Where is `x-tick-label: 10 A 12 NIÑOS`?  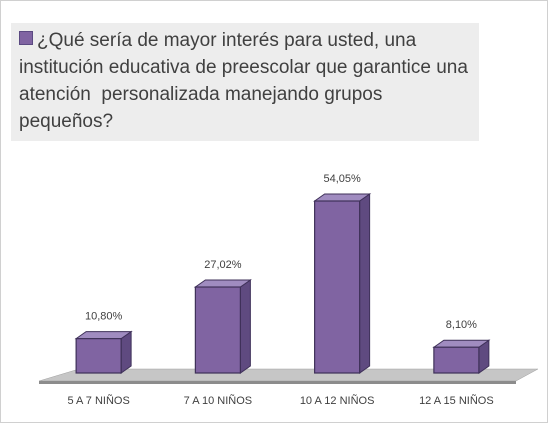 x-tick-label: 10 A 12 NIÑOS is located at coordinates (337, 400).